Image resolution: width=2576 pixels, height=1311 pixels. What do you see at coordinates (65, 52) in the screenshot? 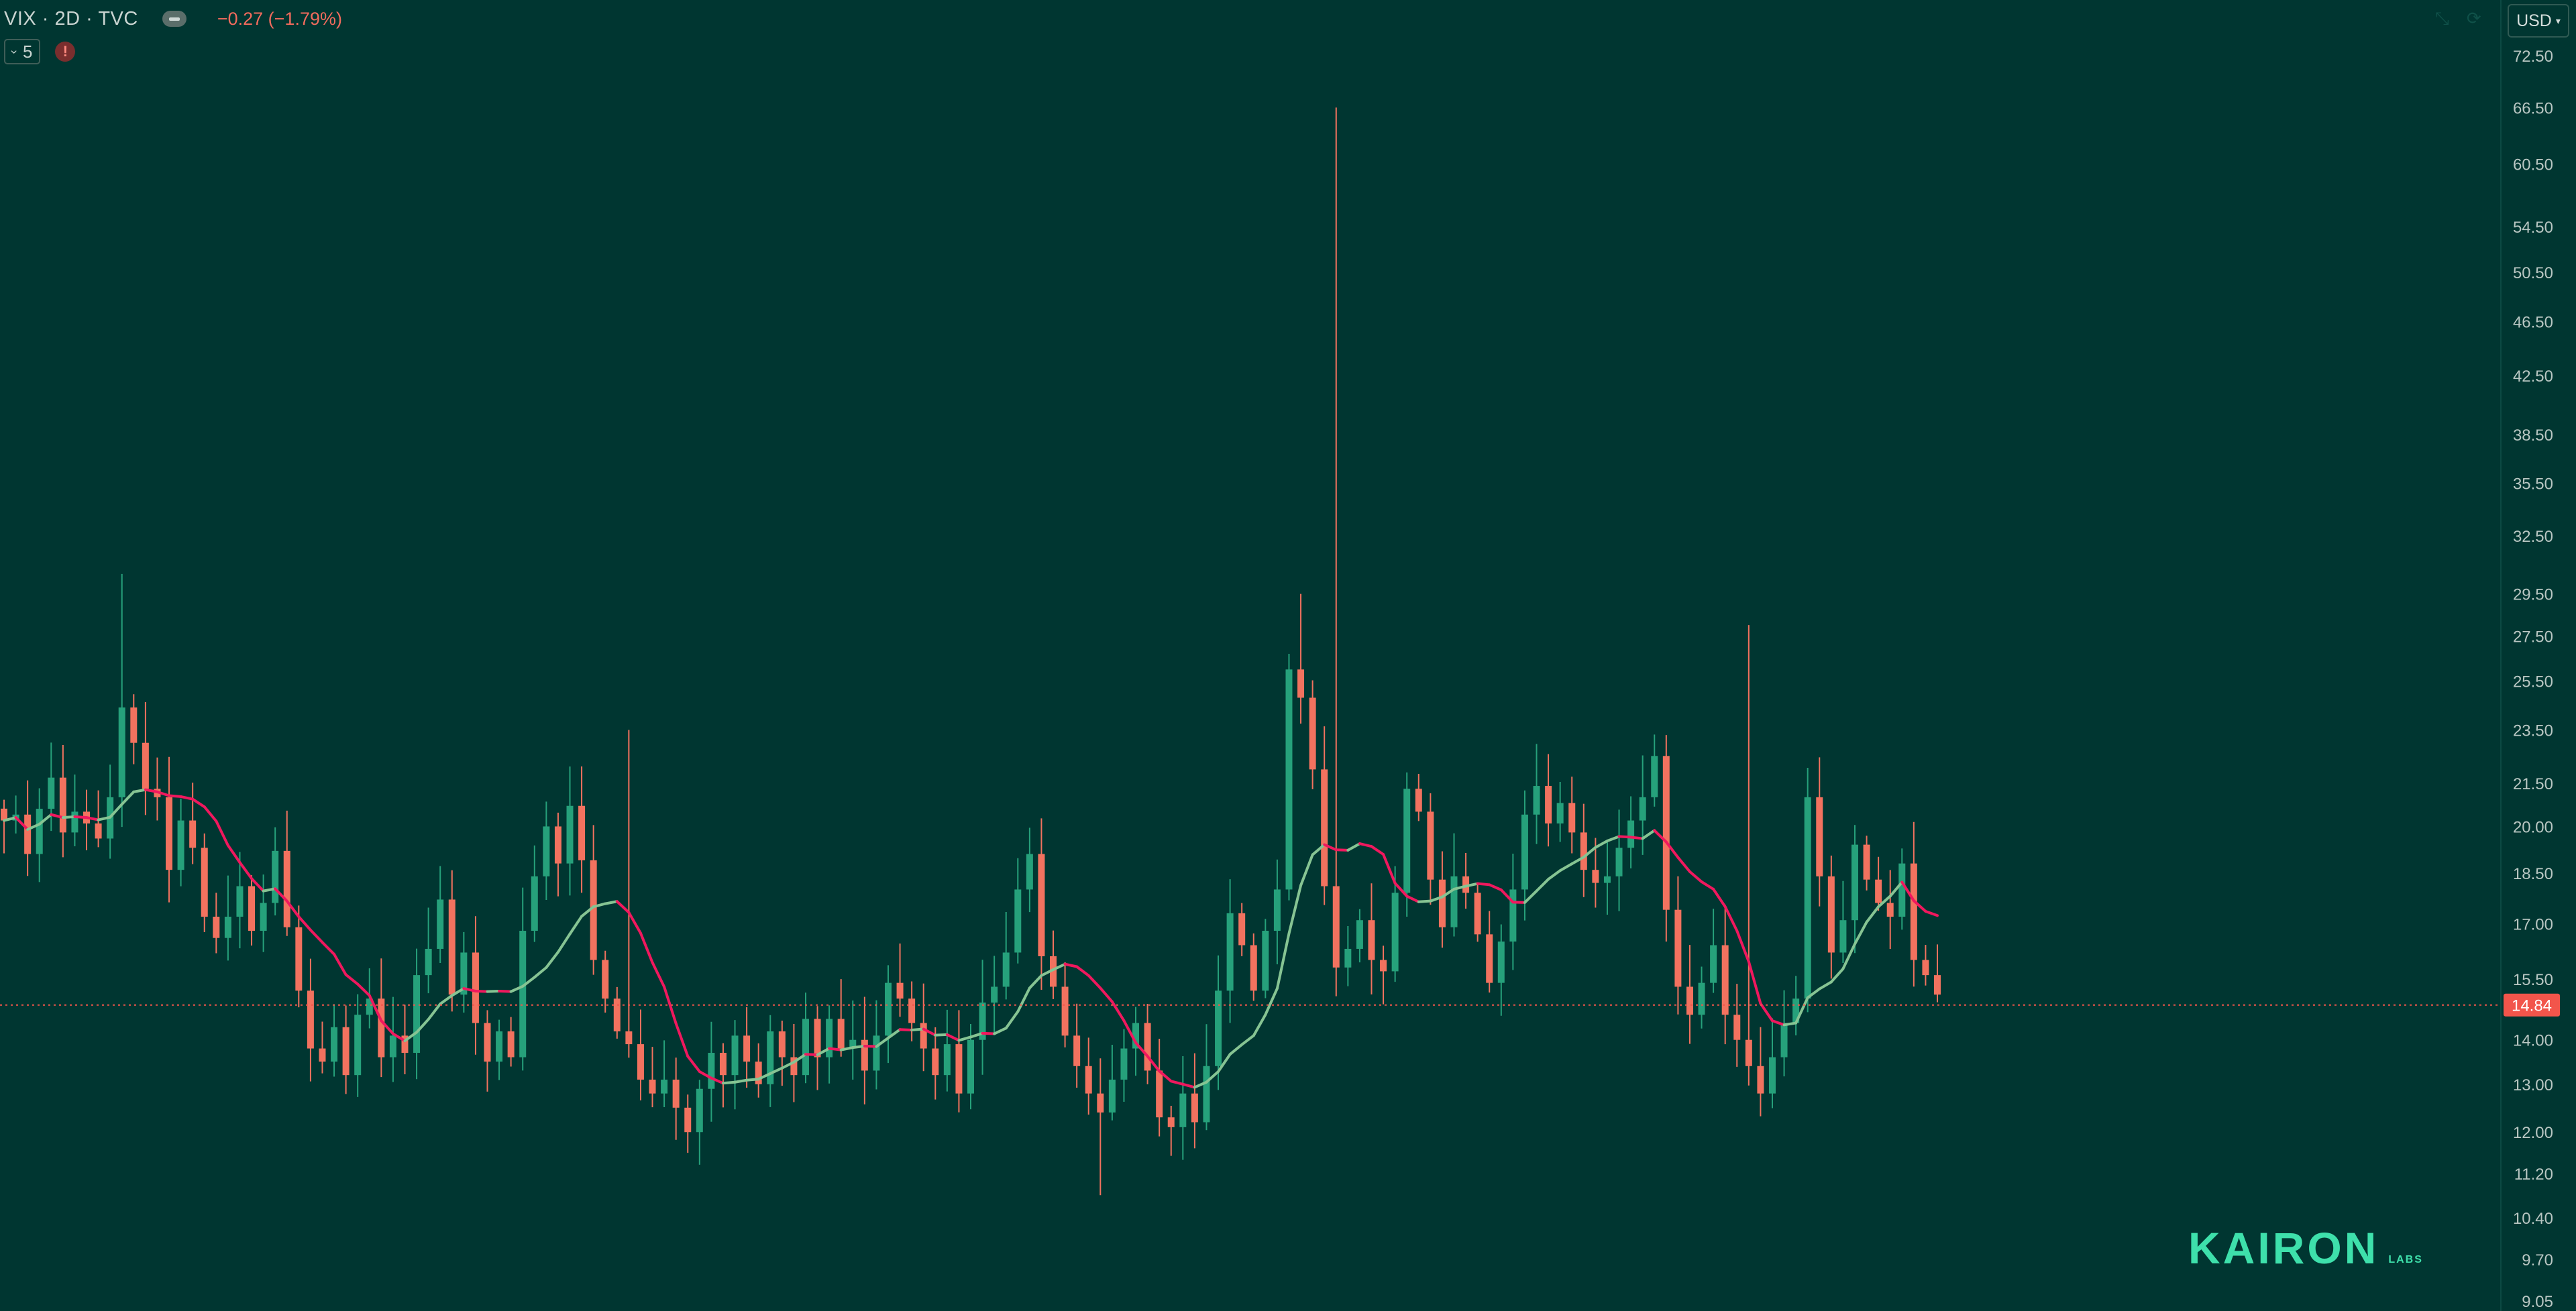
I see `warning-icon: !` at bounding box center [65, 52].